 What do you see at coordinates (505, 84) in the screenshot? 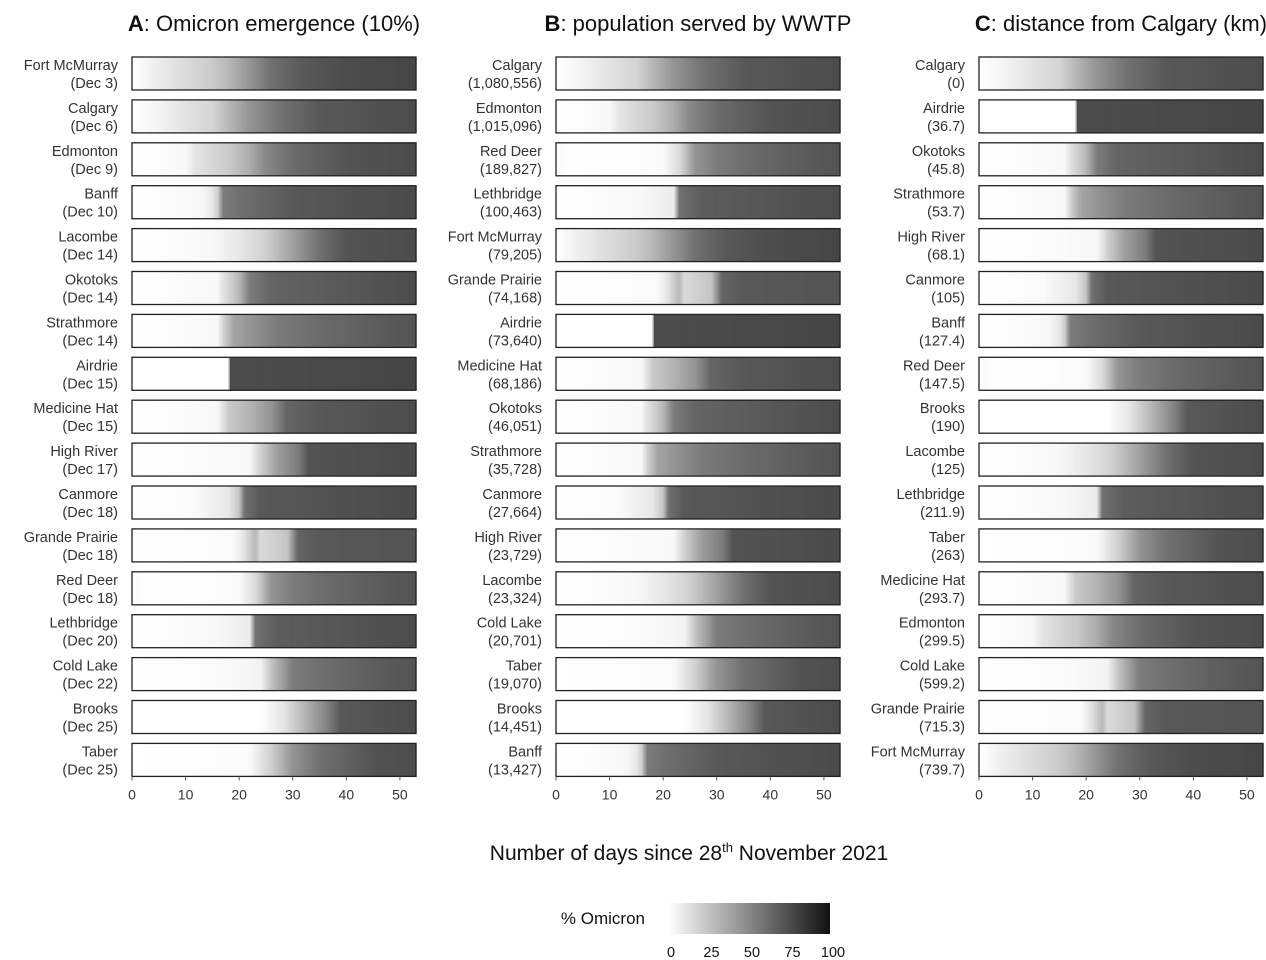
I see `row-label-value: (1,080,556)` at bounding box center [505, 84].